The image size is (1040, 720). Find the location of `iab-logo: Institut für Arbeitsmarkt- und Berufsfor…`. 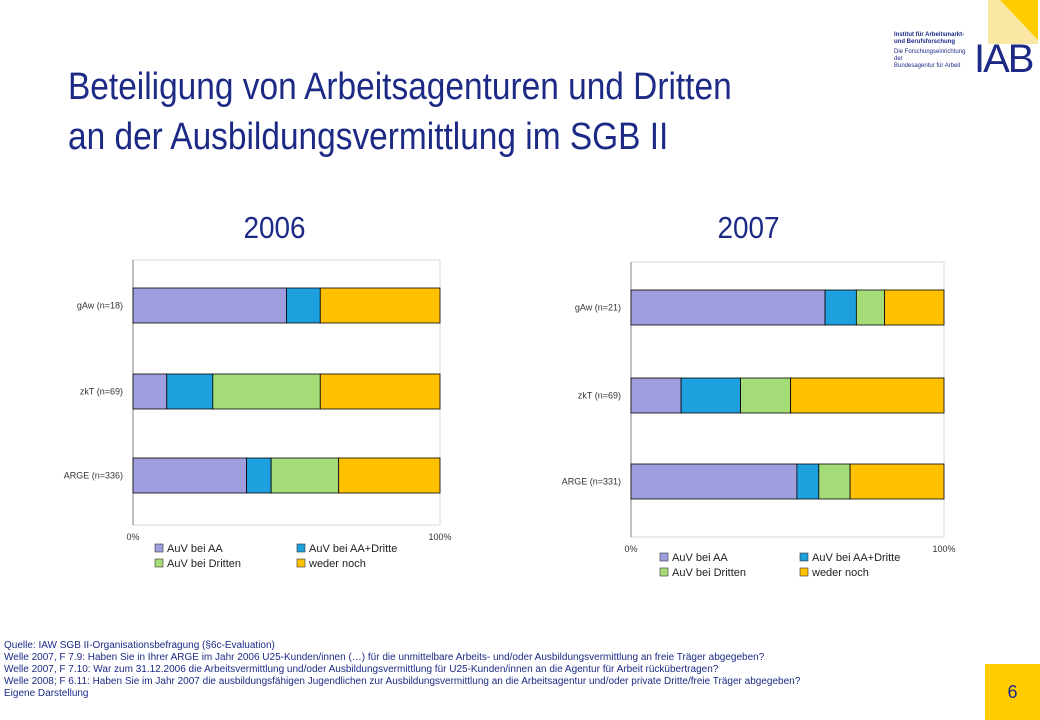

iab-logo: Institut für Arbeitsmarkt- und Berufsfor… is located at coordinates (967, 40).